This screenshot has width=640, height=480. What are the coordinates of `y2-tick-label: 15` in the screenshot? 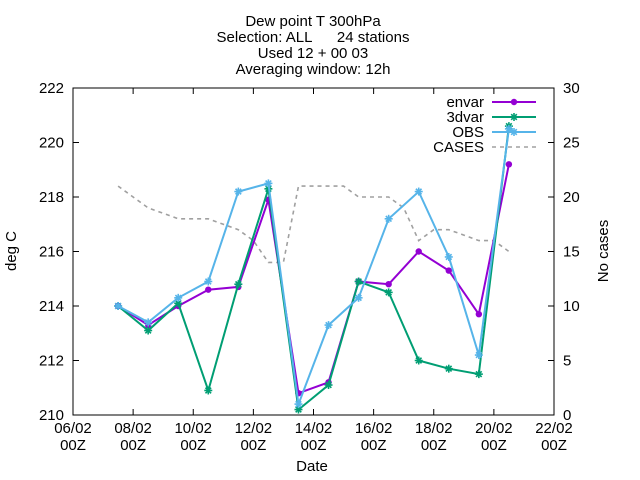 It's located at (571, 252).